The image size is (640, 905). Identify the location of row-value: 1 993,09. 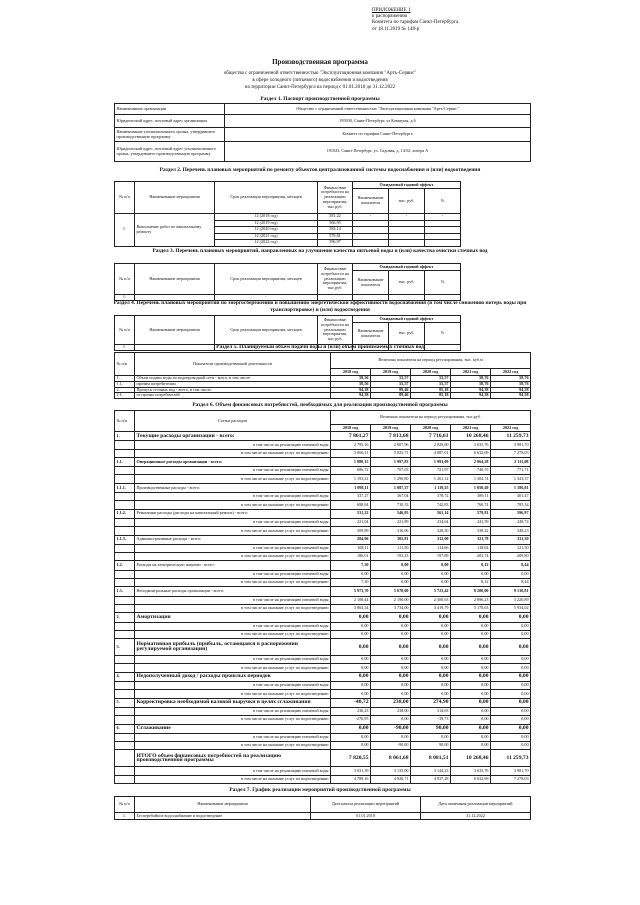
(430, 462).